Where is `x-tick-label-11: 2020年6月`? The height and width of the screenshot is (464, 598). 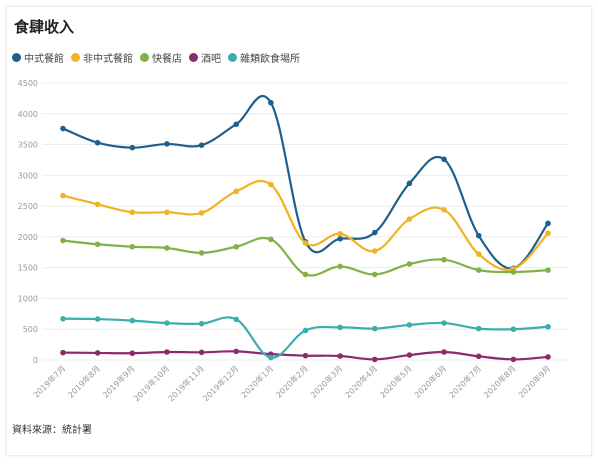 x-tick-label-11: 2020年6月 is located at coordinates (430, 381).